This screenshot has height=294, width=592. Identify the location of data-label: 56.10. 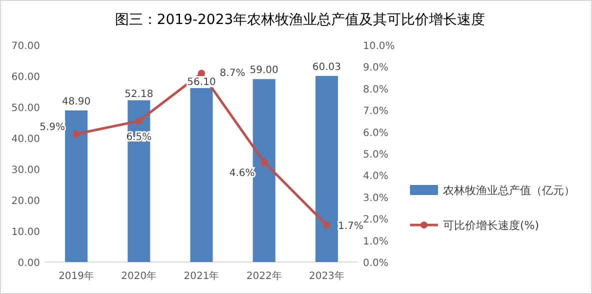
(201, 82).